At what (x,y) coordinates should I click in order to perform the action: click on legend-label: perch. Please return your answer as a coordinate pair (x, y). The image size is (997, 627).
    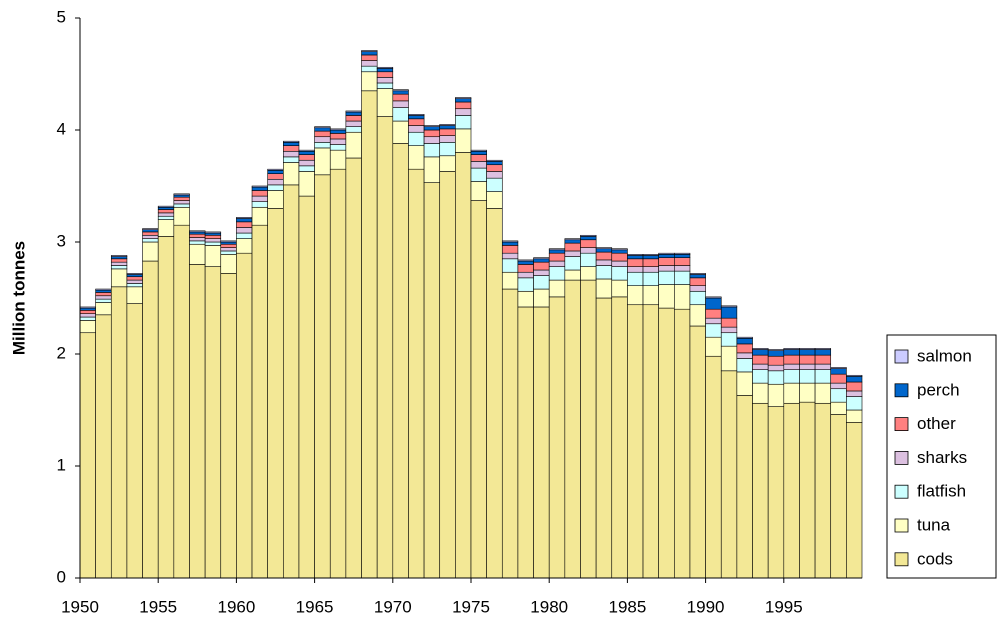
    Looking at the image, I should click on (938, 389).